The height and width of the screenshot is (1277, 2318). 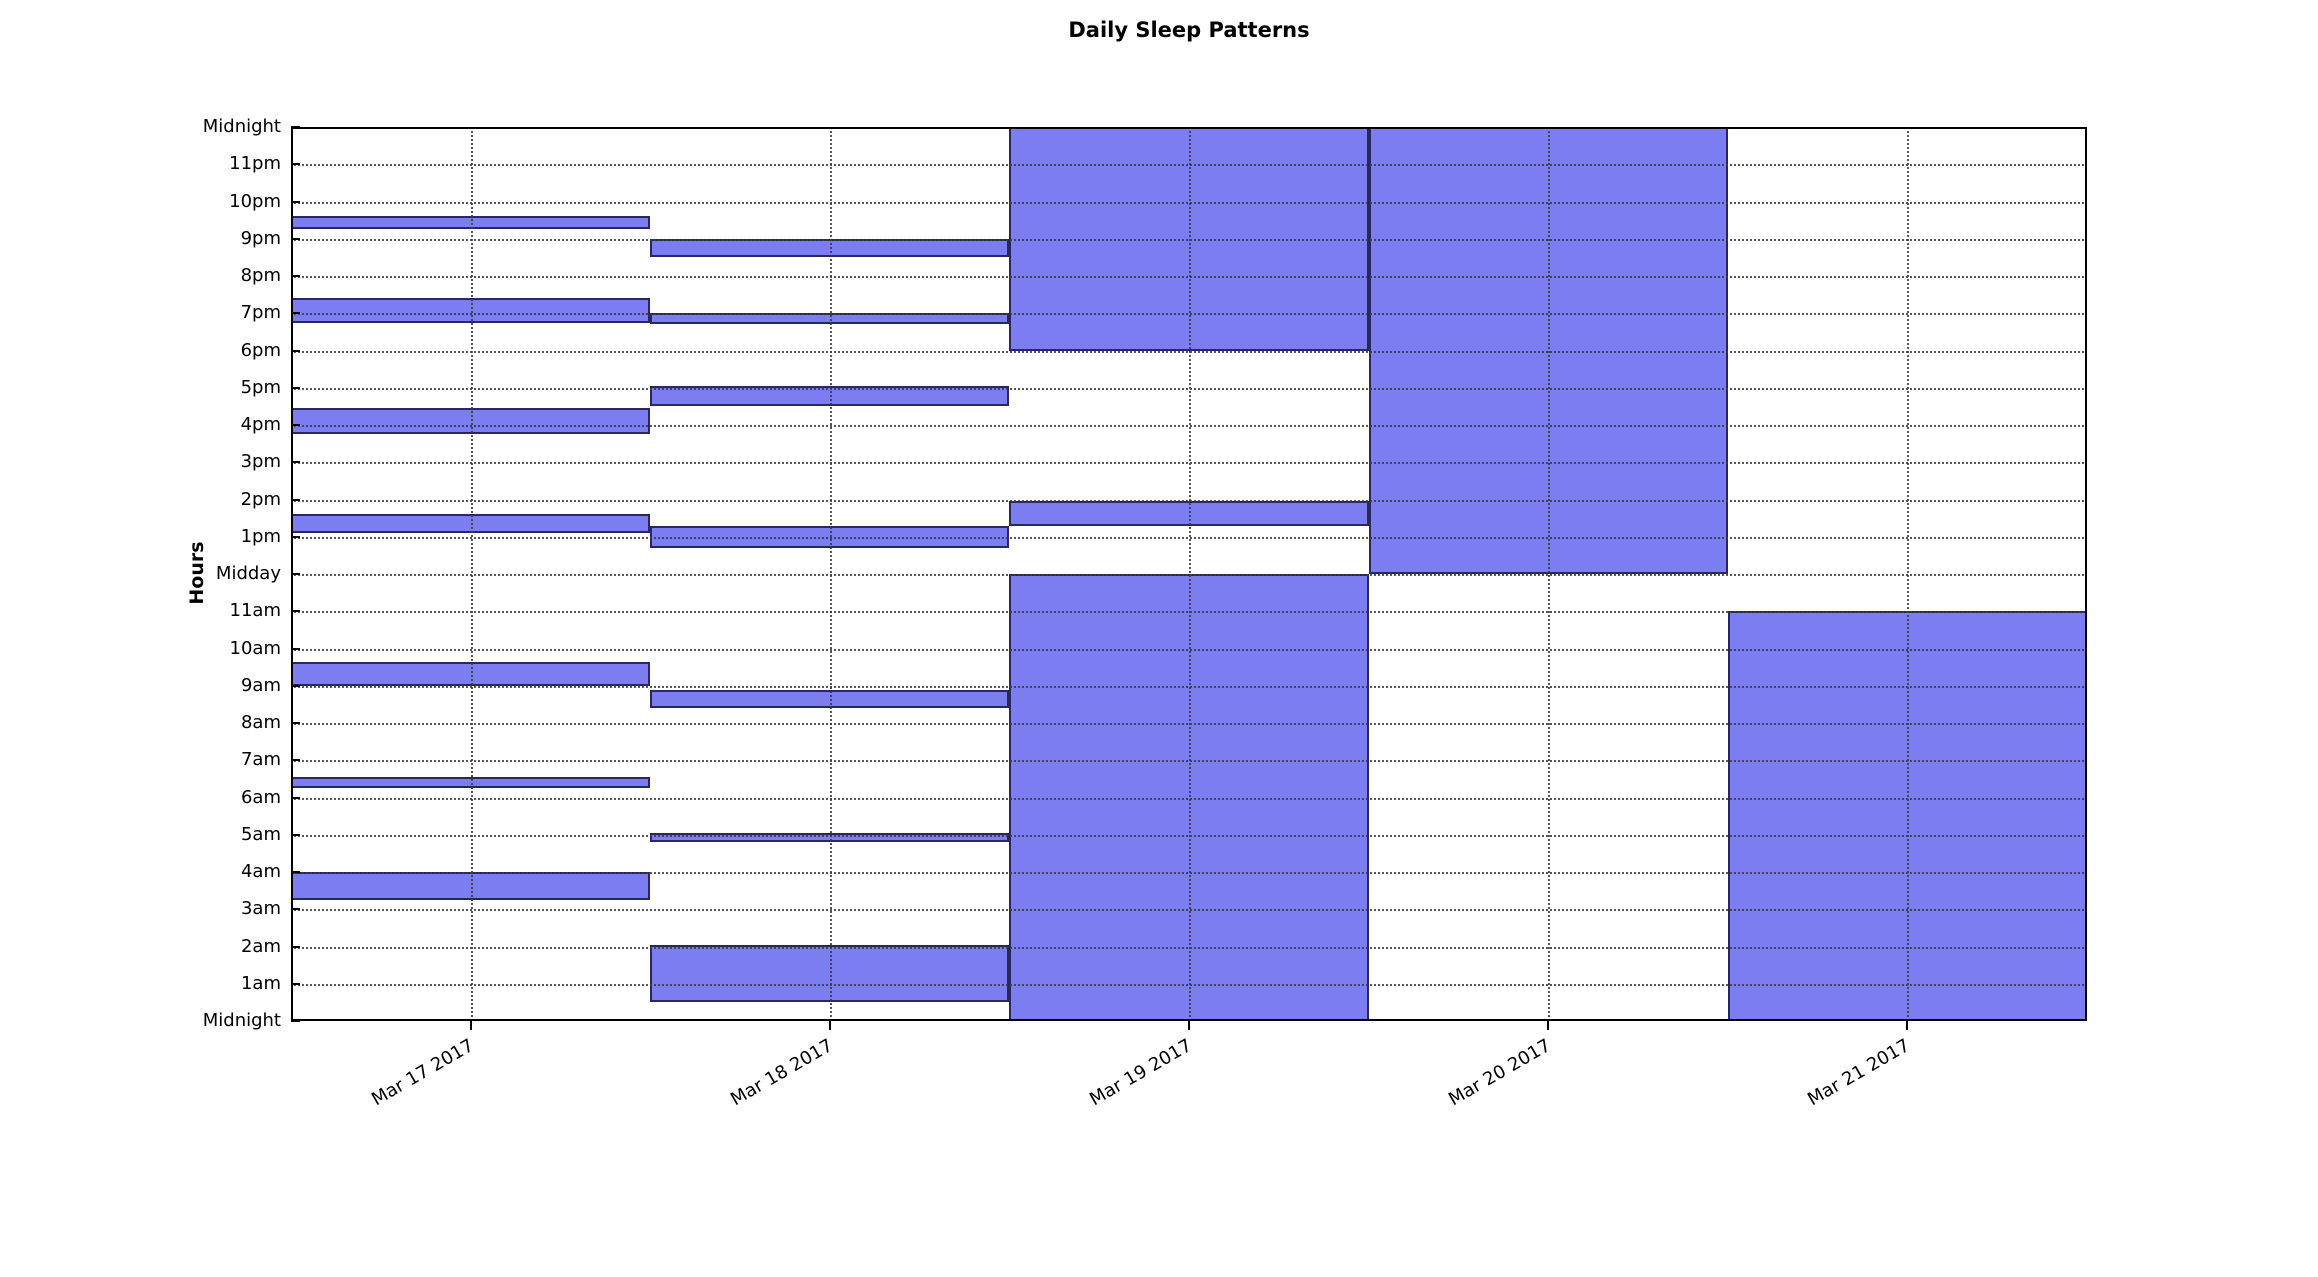 I want to click on y-tick-label: 9am, so click(x=260, y=685).